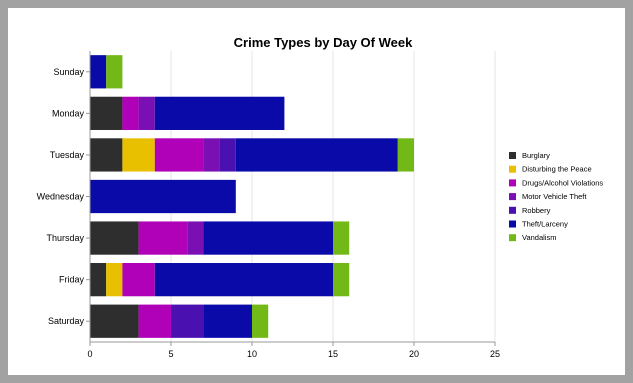 This screenshot has width=633, height=383. What do you see at coordinates (252, 354) in the screenshot?
I see `x-tick-label: 10` at bounding box center [252, 354].